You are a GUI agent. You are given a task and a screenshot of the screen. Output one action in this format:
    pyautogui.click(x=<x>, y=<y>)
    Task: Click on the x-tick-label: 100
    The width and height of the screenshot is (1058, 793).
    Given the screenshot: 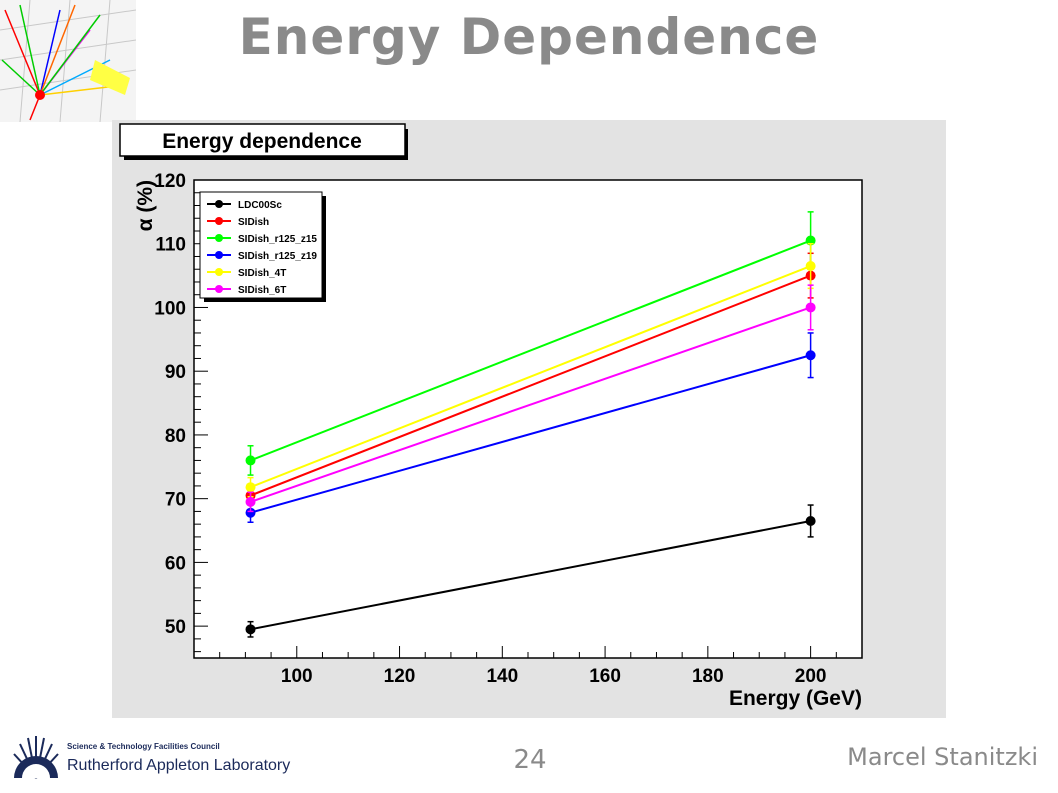 What is the action you would take?
    pyautogui.click(x=297, y=676)
    